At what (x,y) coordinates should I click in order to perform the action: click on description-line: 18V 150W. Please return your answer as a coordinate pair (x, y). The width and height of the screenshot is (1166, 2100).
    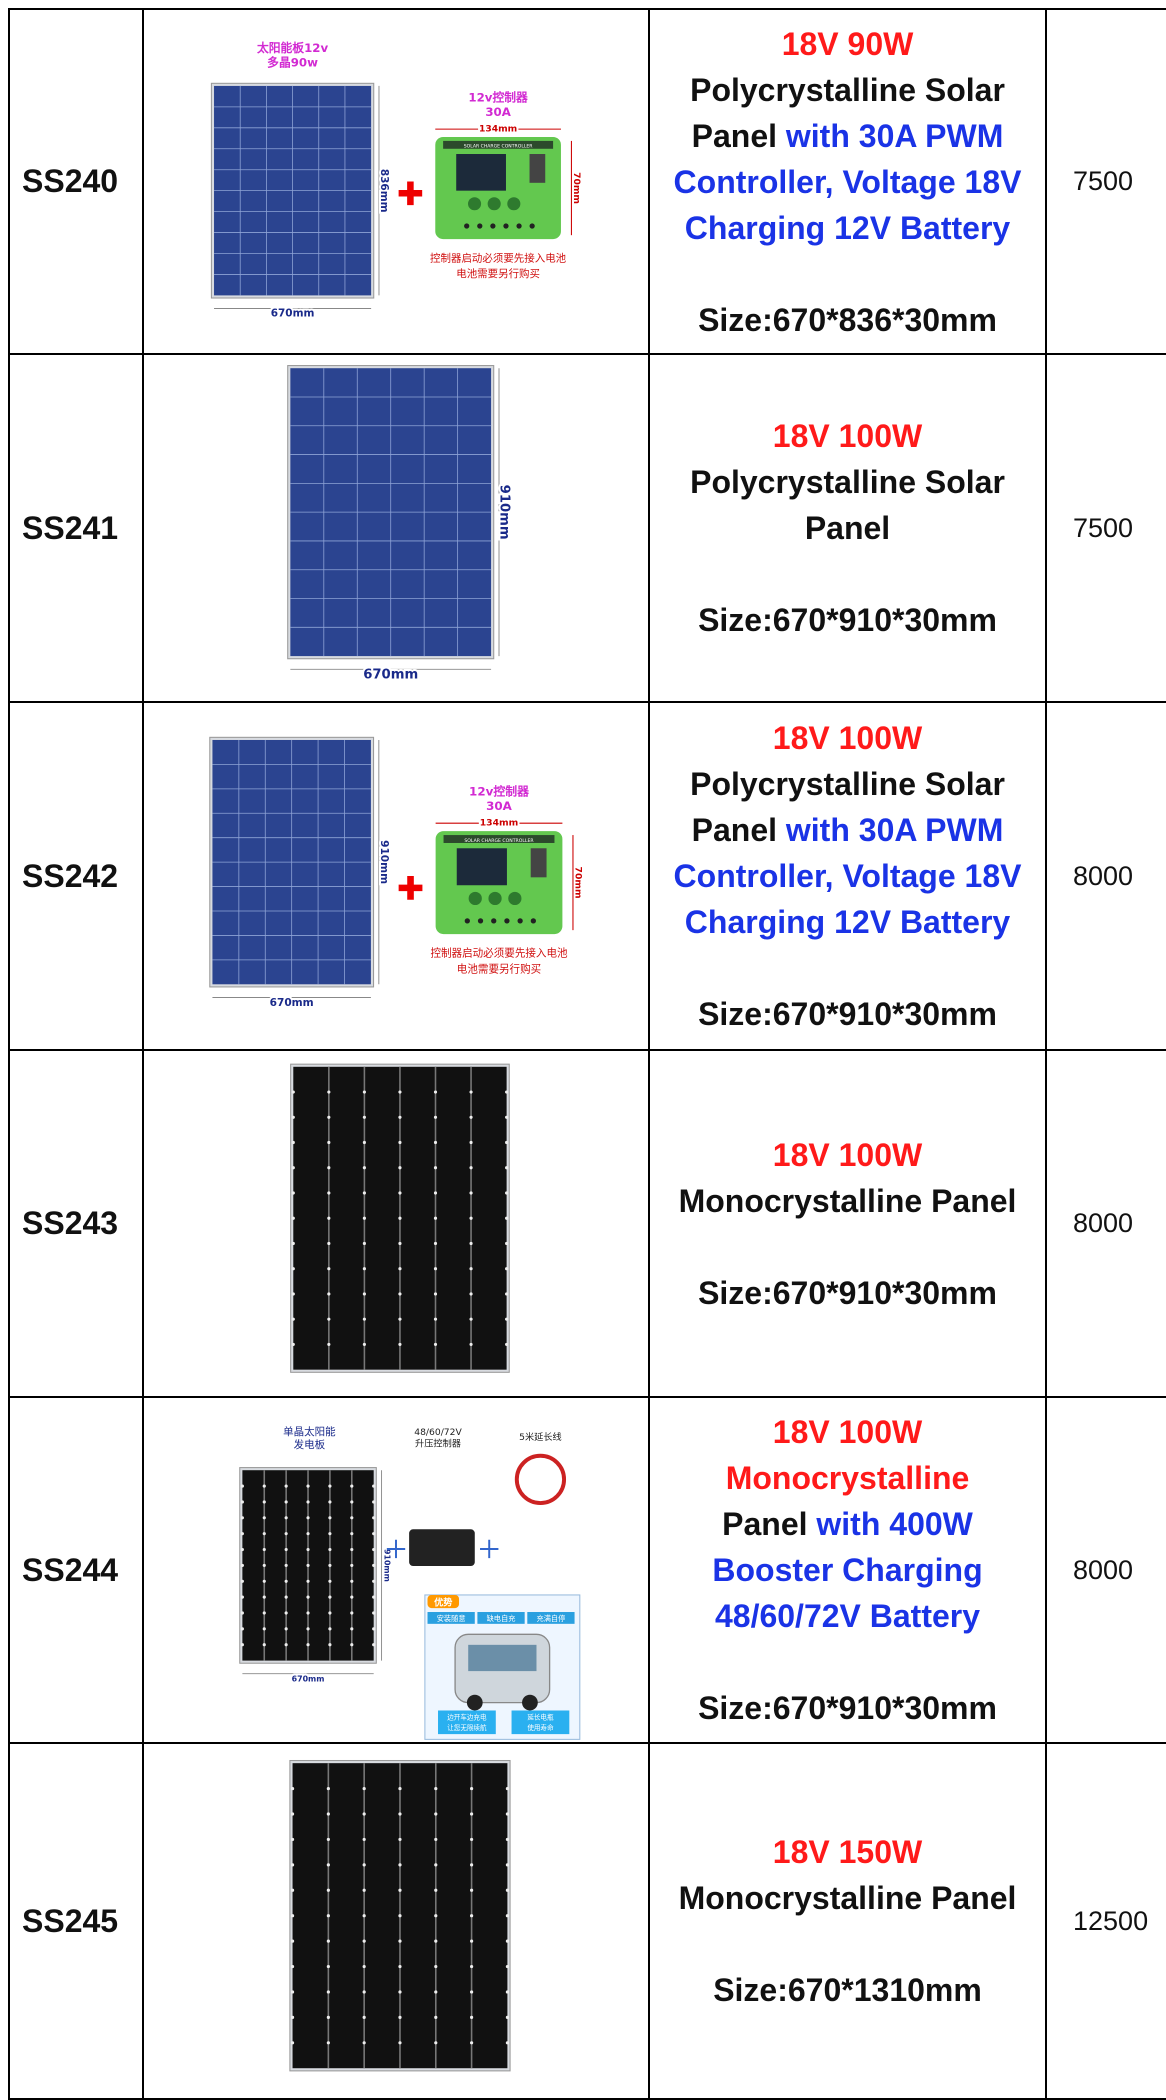
    Looking at the image, I should click on (847, 1852).